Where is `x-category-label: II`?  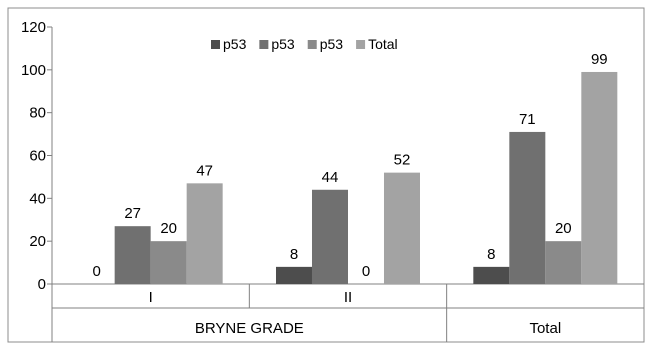 x-category-label: II is located at coordinates (348, 297).